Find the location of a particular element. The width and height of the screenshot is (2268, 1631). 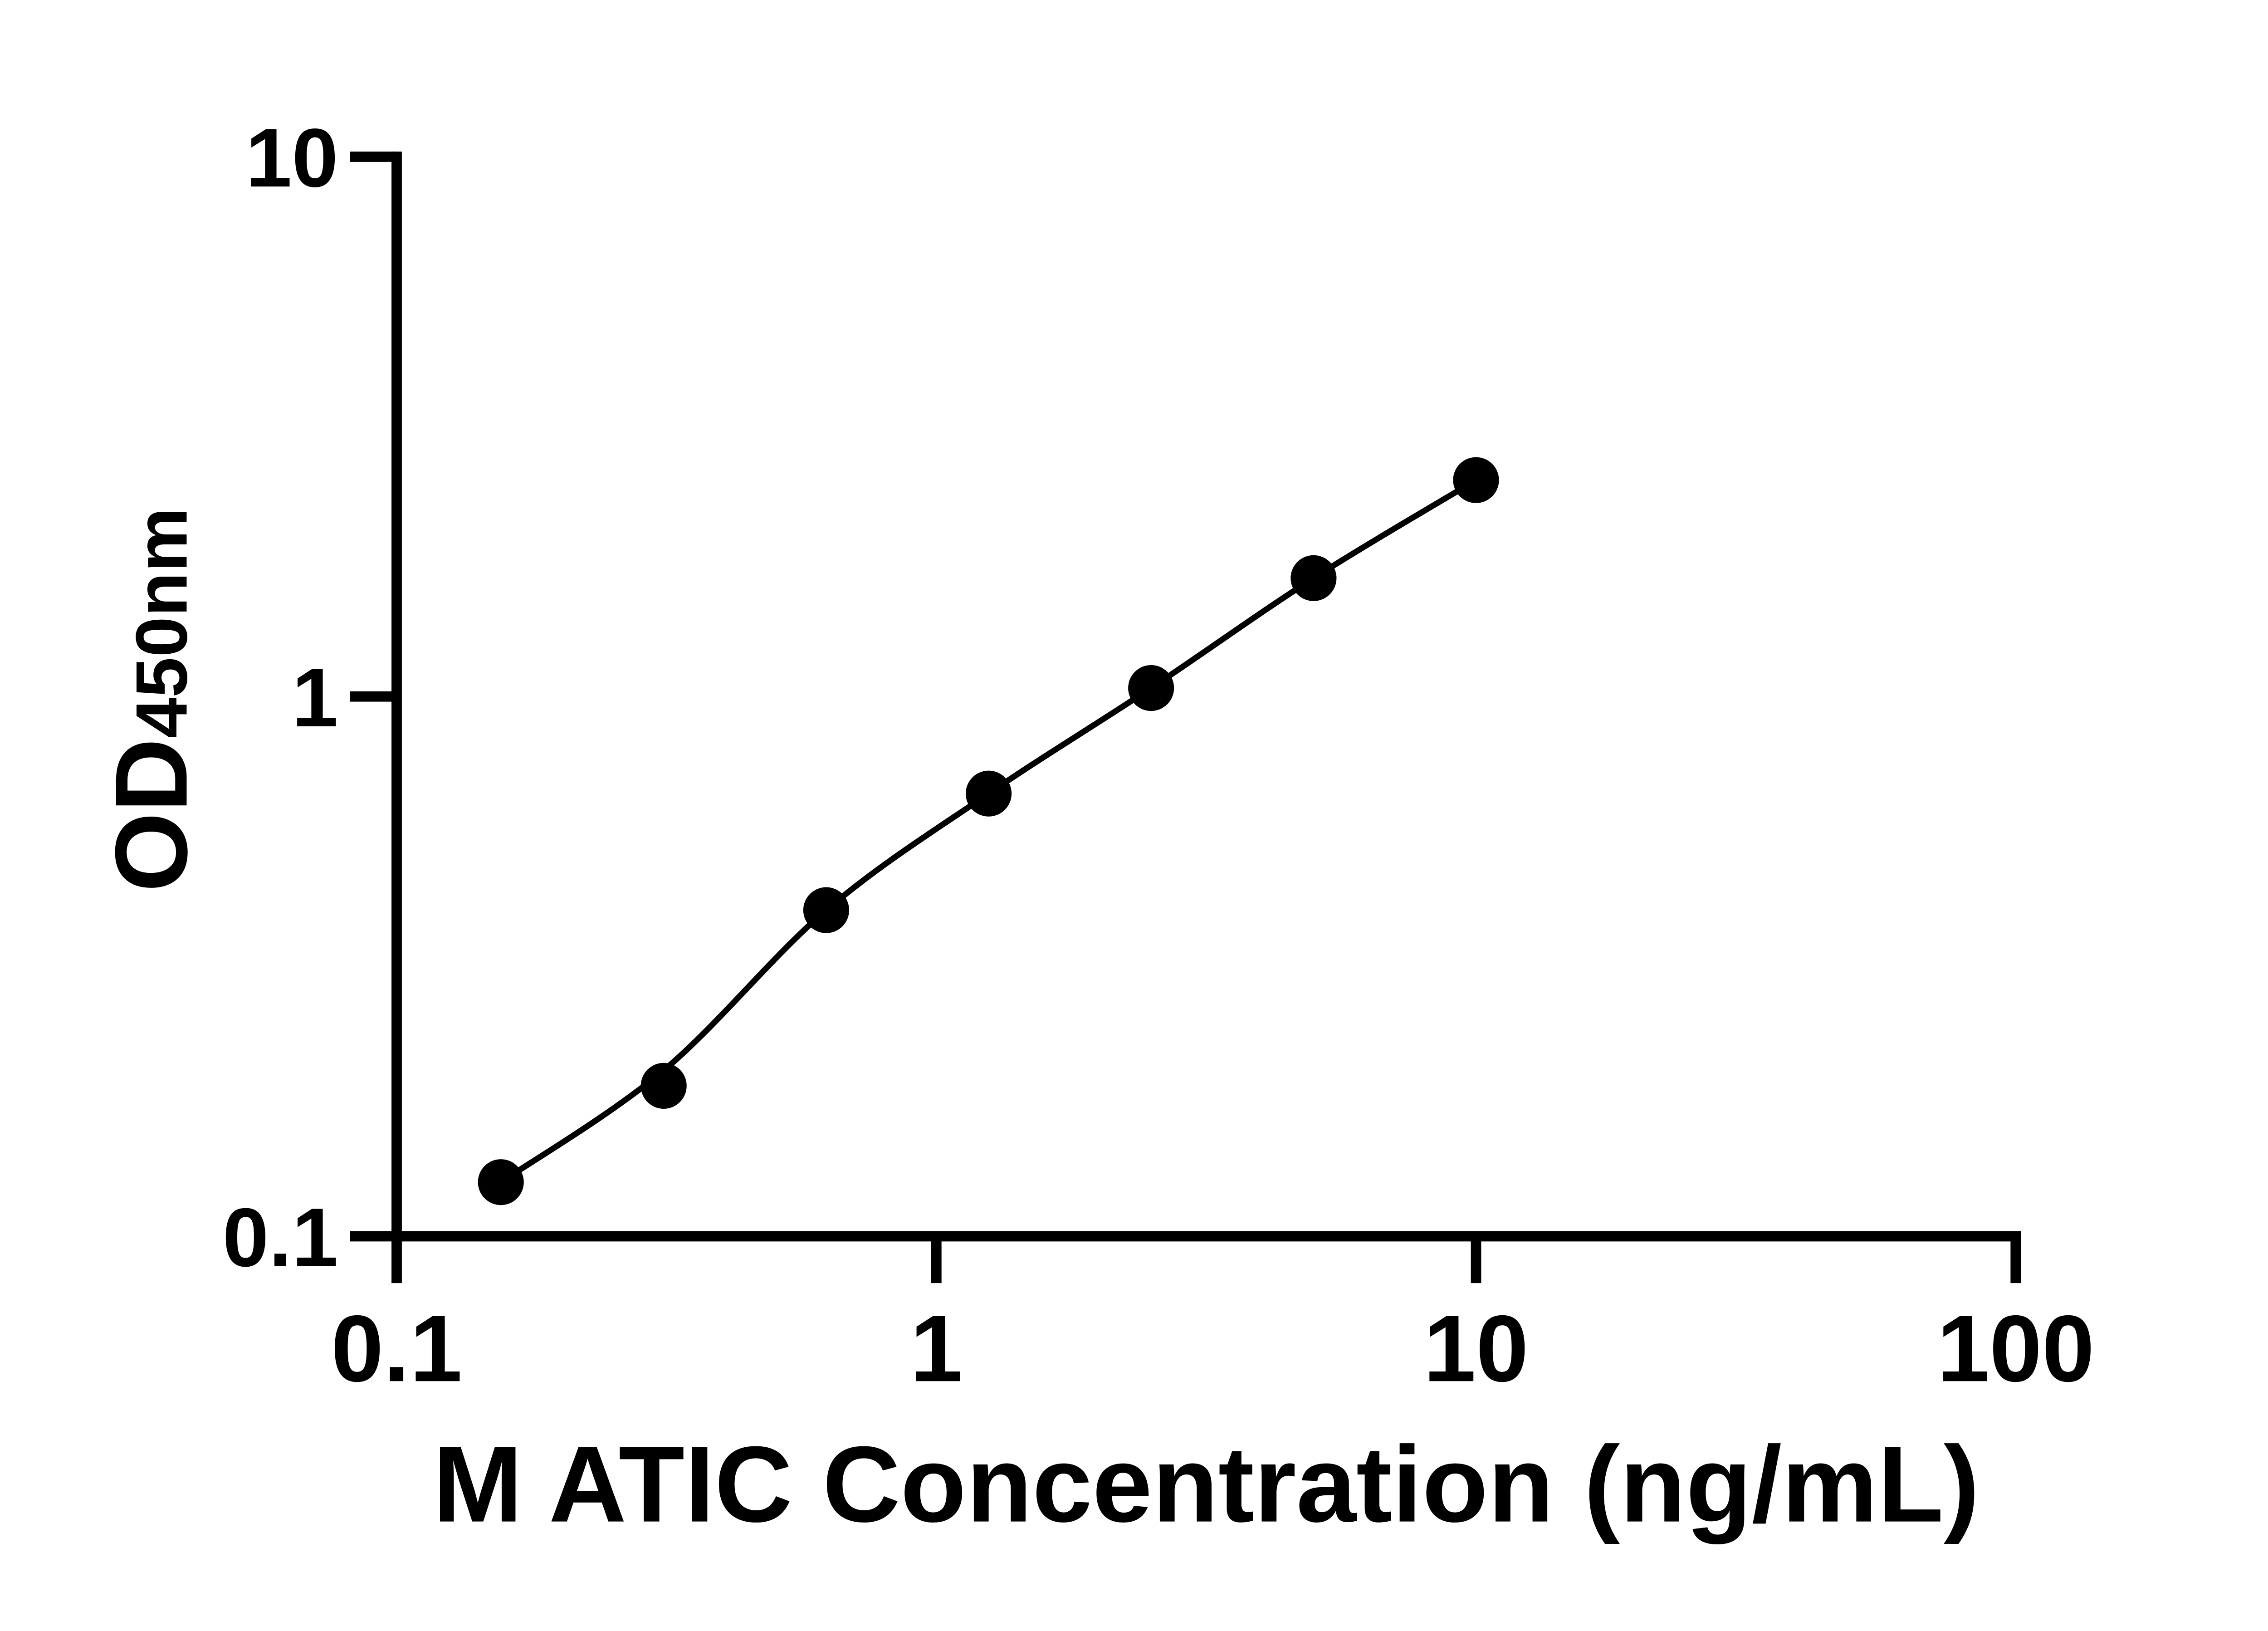

y-axis-title-base: OD is located at coordinates (150, 815).